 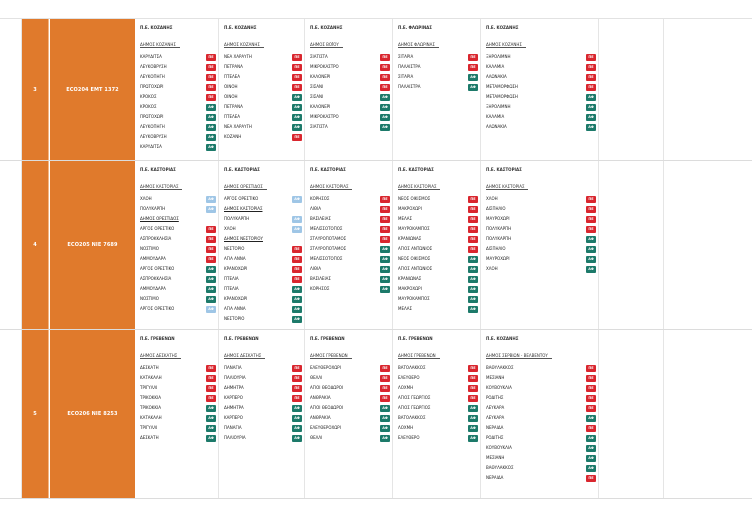 What do you see at coordinates (178, 379) in the screenshot?
I see `list-item: ΚΑΤΑΚΑΛΗ ΠΕ` at bounding box center [178, 379].